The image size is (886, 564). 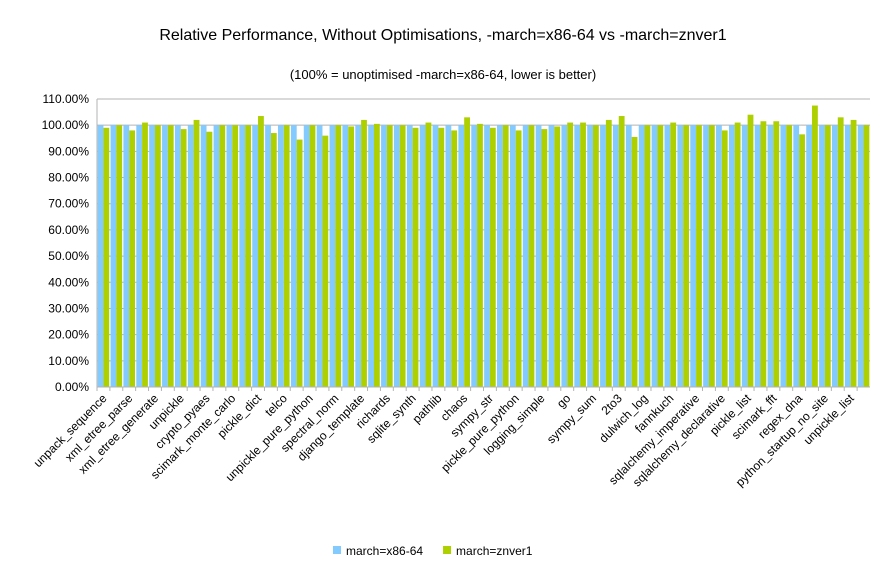 I want to click on y-tick-label: 90.00%, so click(x=68, y=151).